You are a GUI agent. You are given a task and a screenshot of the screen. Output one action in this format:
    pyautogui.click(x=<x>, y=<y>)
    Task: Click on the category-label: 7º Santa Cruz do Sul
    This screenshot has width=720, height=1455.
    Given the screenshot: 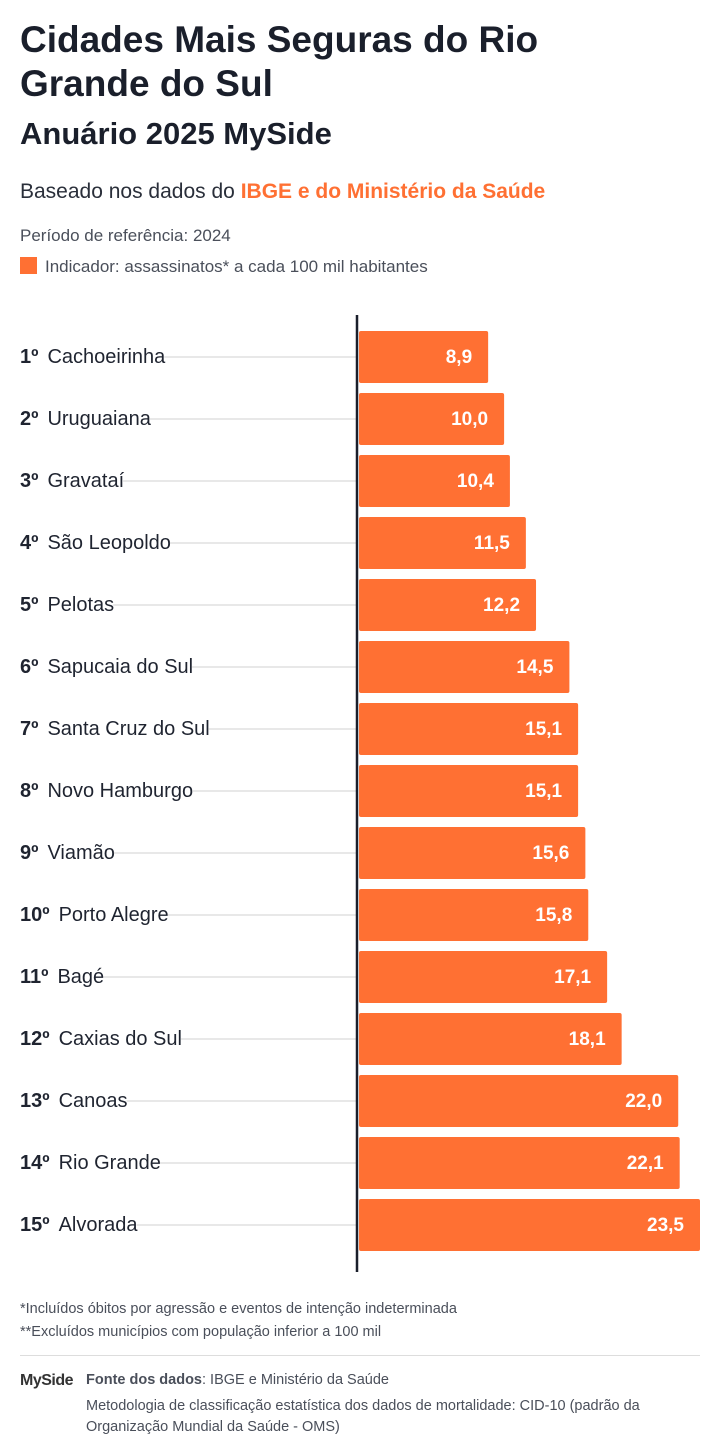 What is the action you would take?
    pyautogui.click(x=115, y=729)
    